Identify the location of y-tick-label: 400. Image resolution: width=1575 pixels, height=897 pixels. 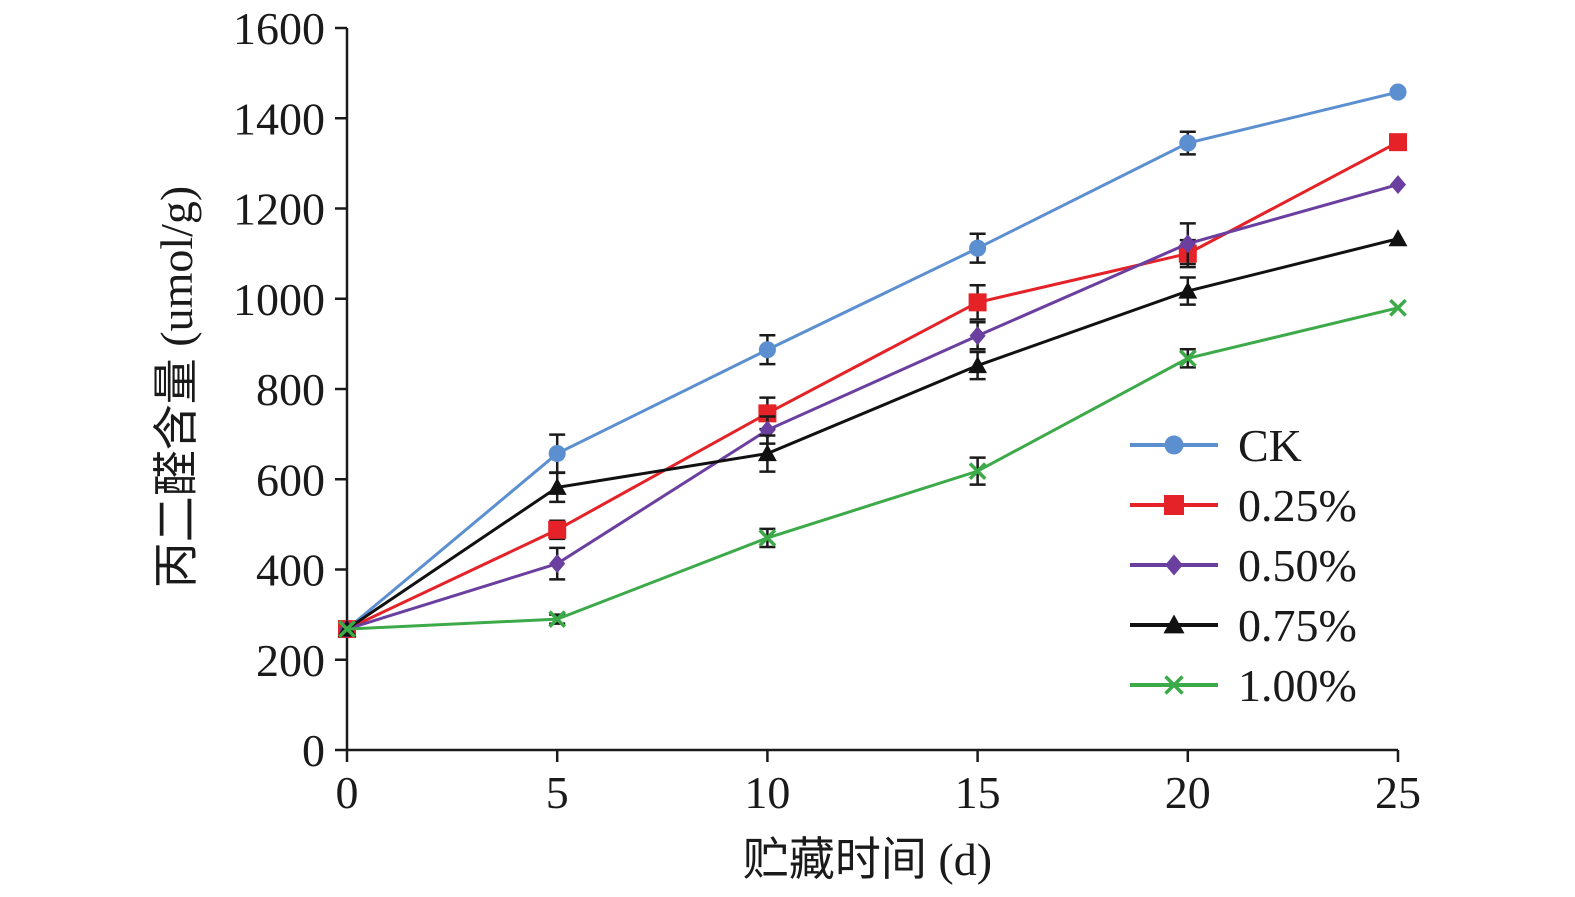
(290, 570).